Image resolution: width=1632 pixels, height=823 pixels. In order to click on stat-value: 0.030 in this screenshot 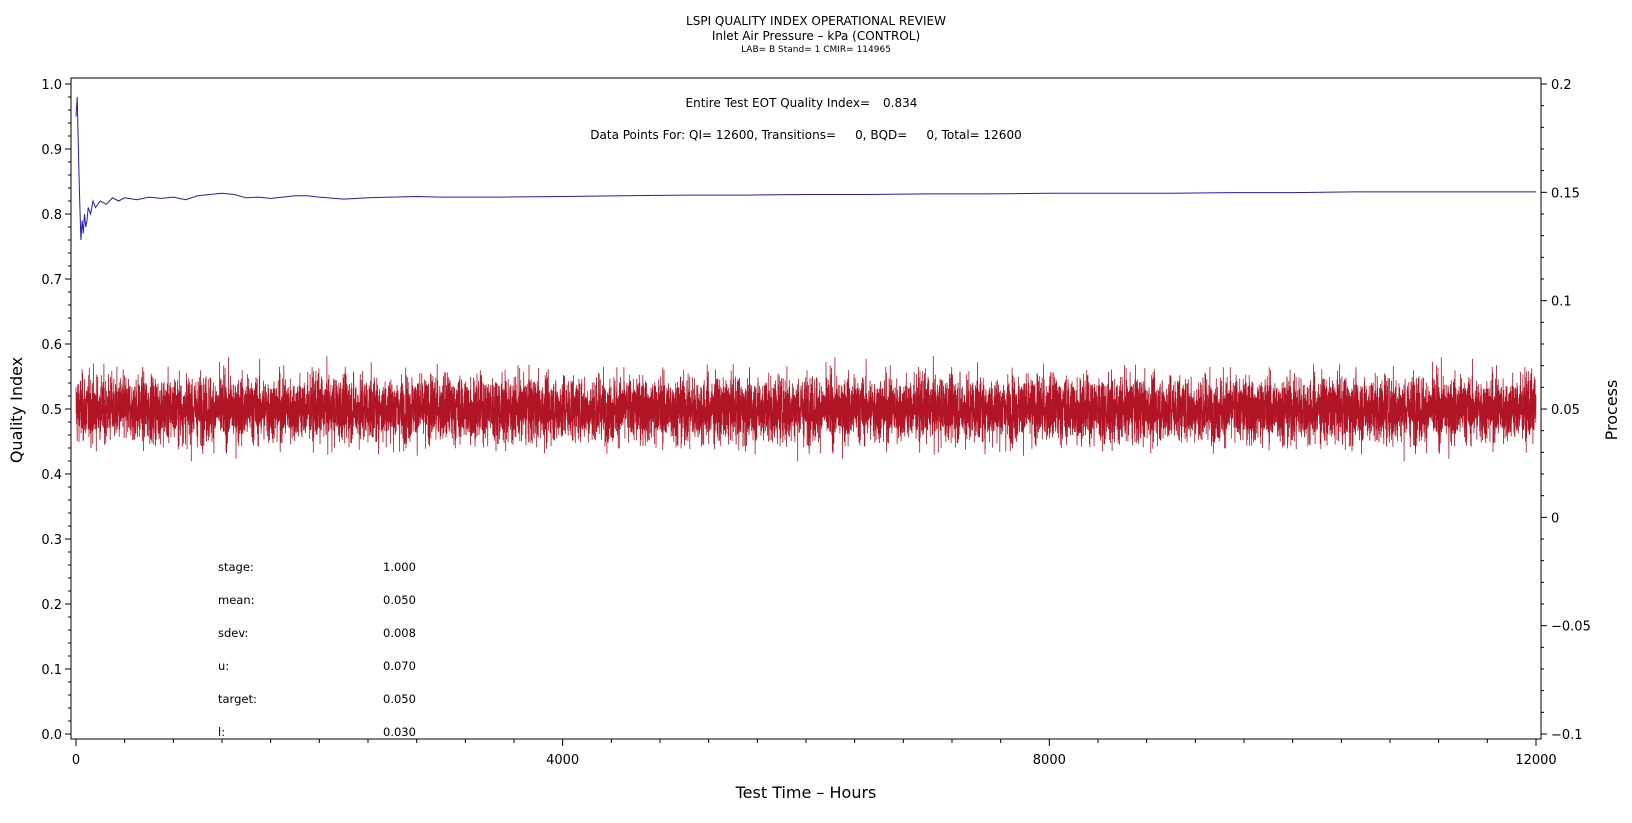, I will do `click(399, 732)`.